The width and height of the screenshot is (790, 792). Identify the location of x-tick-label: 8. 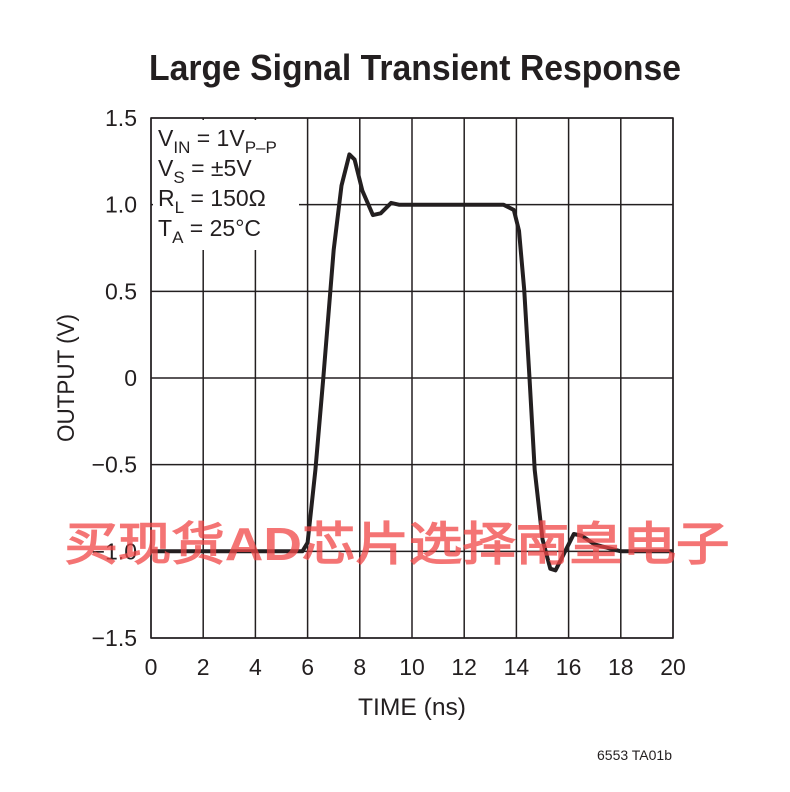
(359, 667).